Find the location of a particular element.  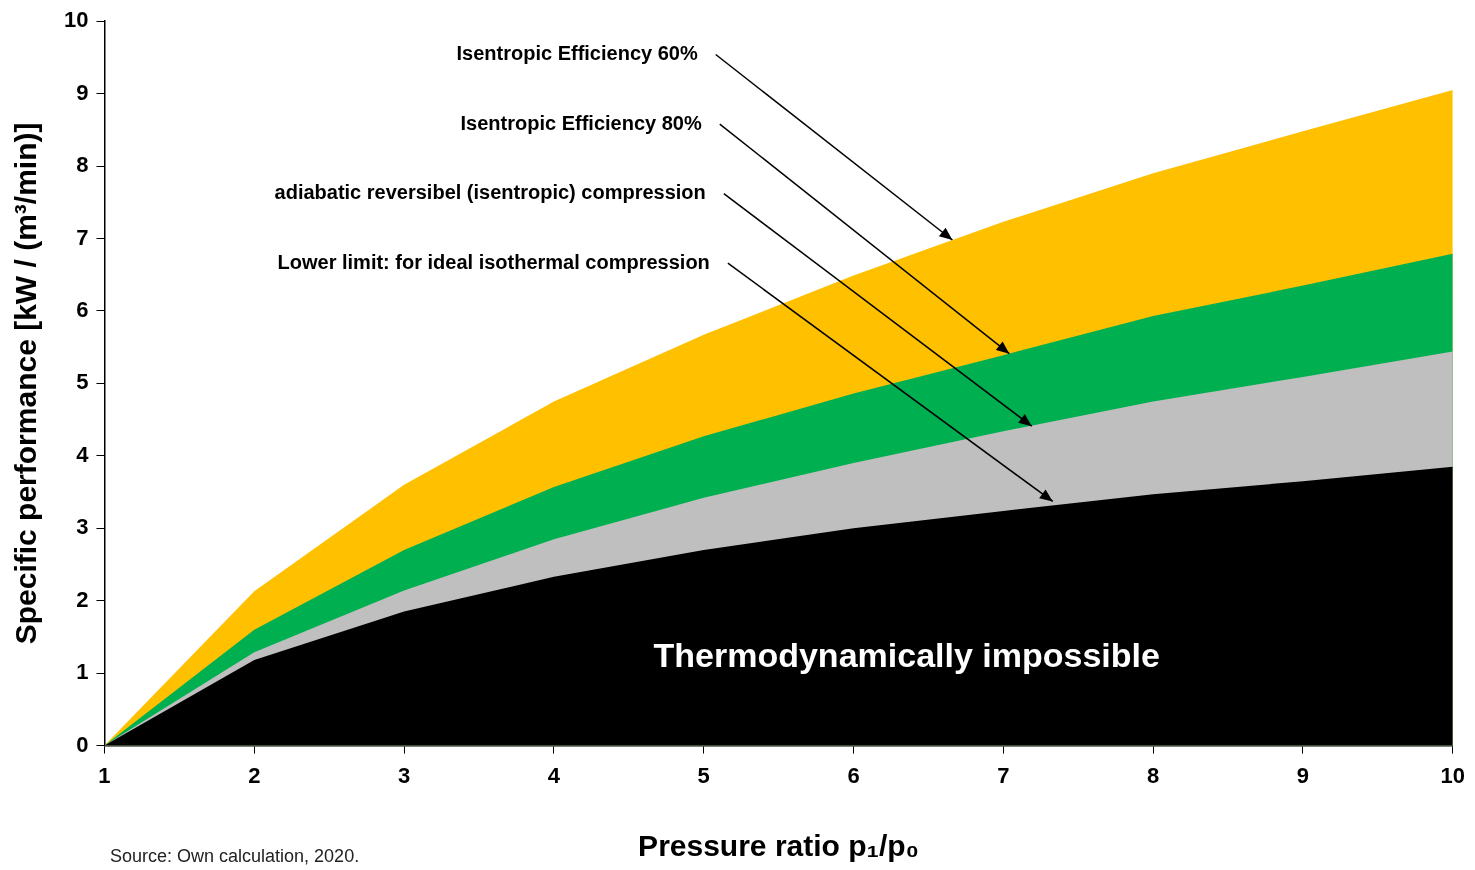

annotation: Lower limit: for ideal isothermal compression is located at coordinates (493, 261).